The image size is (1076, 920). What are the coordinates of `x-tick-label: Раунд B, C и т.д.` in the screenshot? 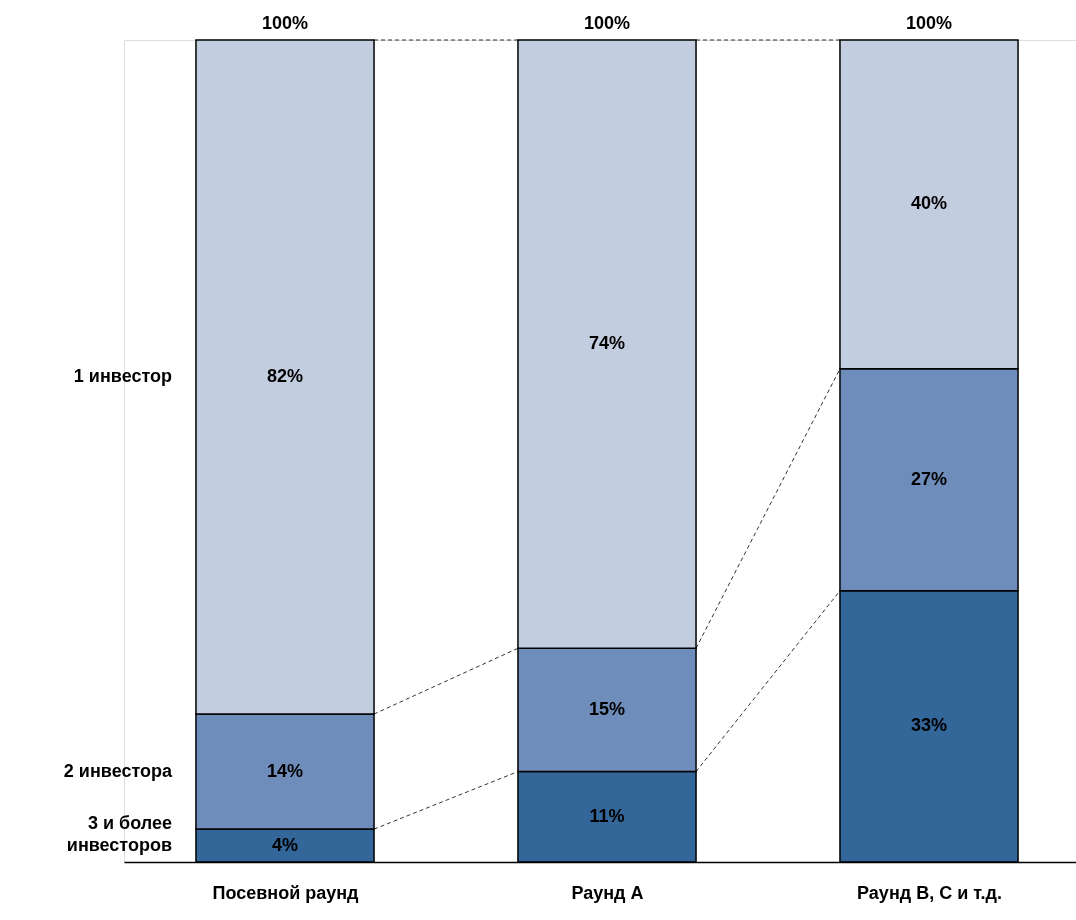 It's located at (929, 892).